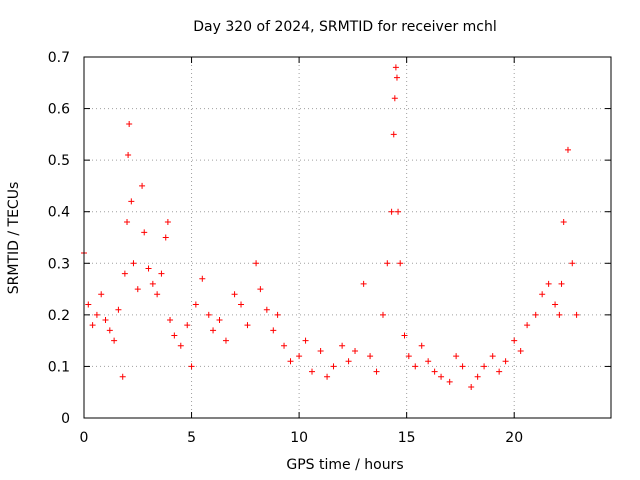 The width and height of the screenshot is (640, 480). Describe the element at coordinates (191, 438) in the screenshot. I see `x-tick-label: 5` at that location.